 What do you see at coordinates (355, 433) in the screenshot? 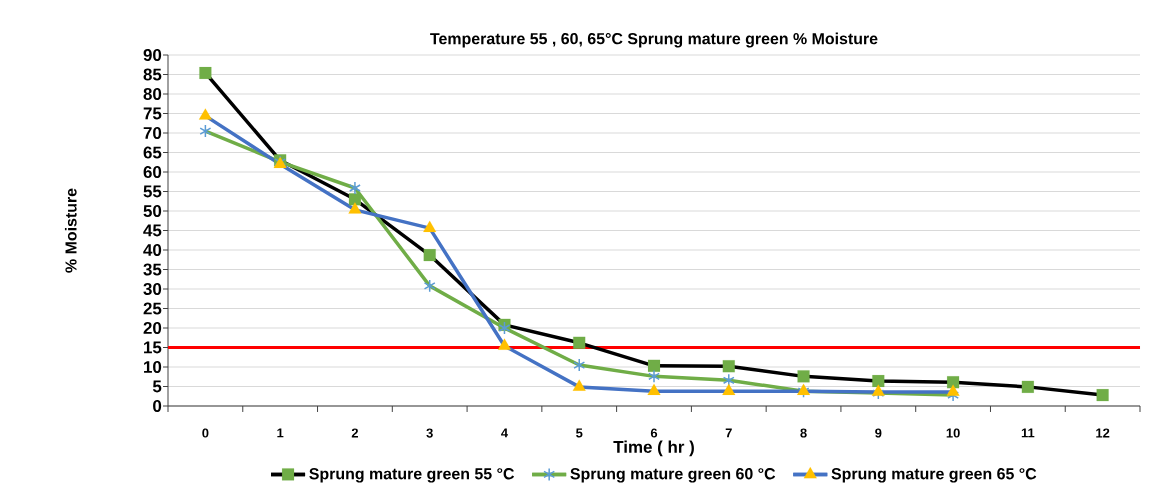
I see `x-tick-label: 2` at bounding box center [355, 433].